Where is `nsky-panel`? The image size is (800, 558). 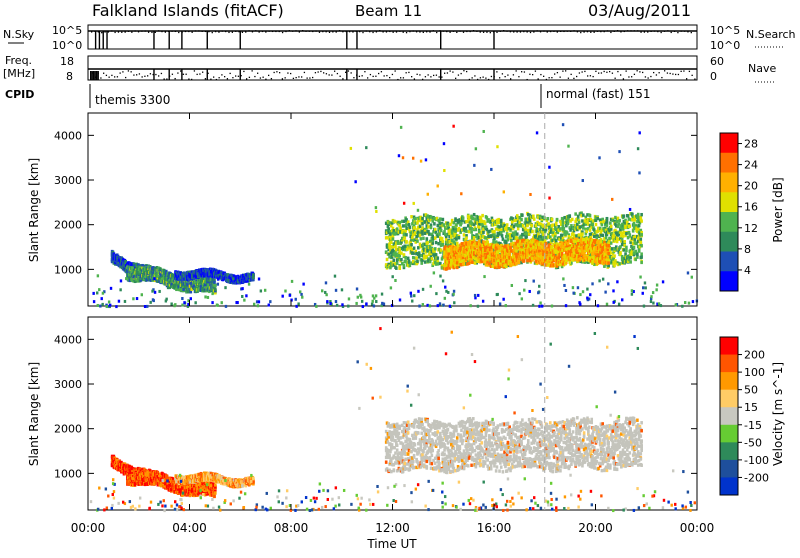
nsky-panel is located at coordinates (392, 37).